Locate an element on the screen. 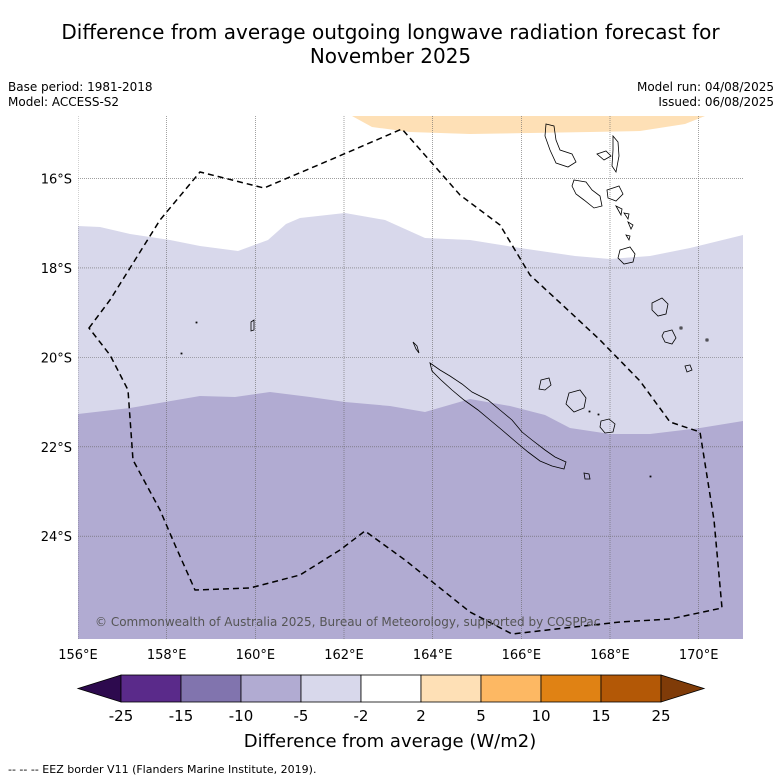 This screenshot has width=781, height=781. colorbar: -25 -15 -10 -5 -2 2 5 10 15 25 is located at coordinates (391, 699).